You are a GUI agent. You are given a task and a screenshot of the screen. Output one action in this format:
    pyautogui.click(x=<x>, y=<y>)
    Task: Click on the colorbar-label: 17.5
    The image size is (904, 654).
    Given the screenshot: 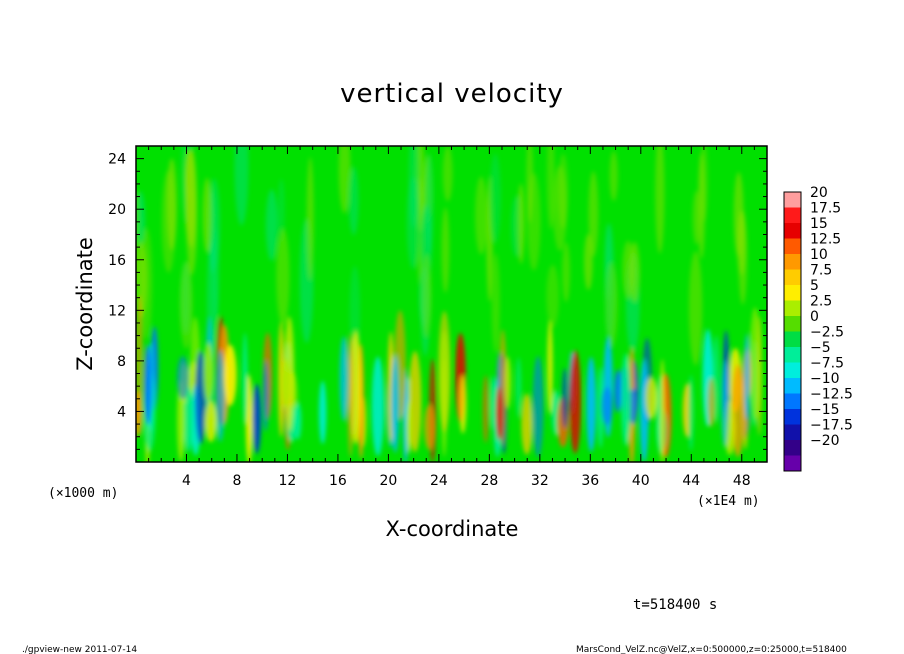 What is the action you would take?
    pyautogui.click(x=825, y=209)
    